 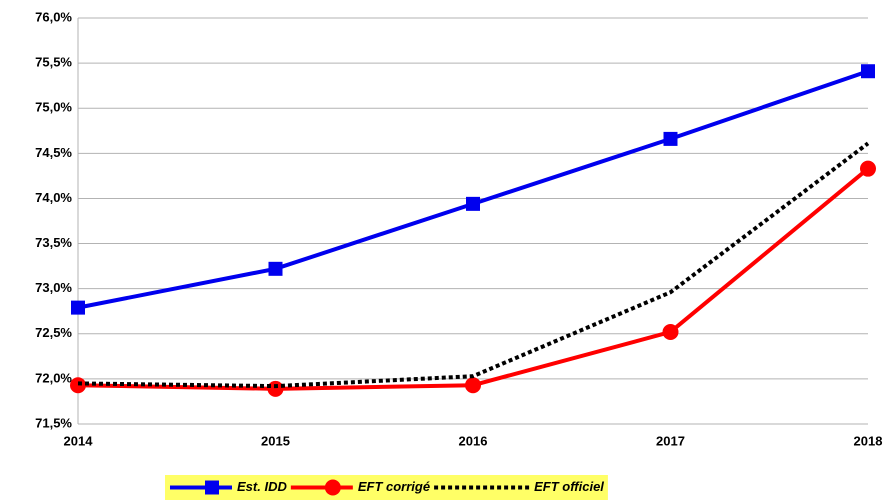 What do you see at coordinates (53, 242) in the screenshot?
I see `y-tick-label: 73,5%` at bounding box center [53, 242].